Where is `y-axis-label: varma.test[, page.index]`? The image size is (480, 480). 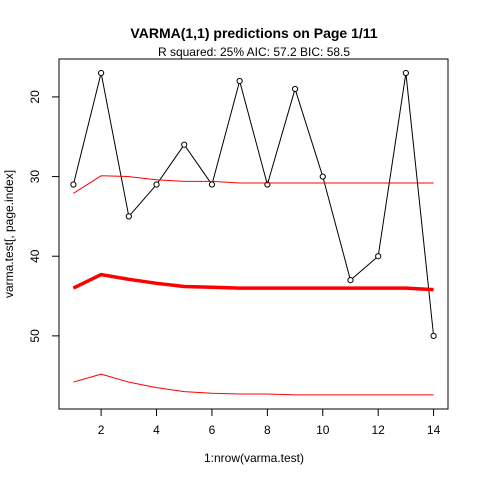 y-axis-label: varma.test[, page.index] is located at coordinates (9, 234).